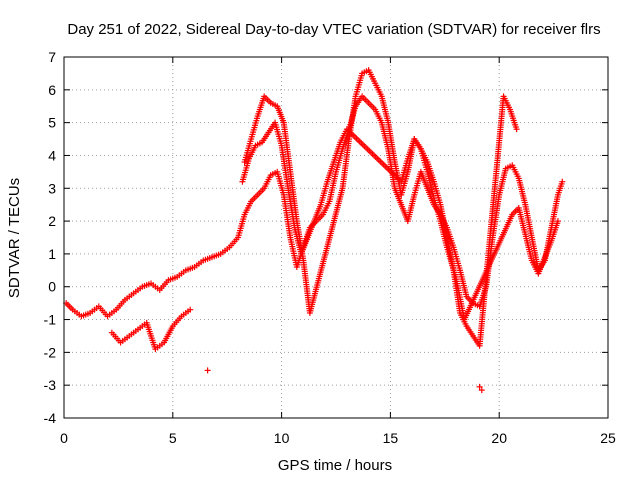 The width and height of the screenshot is (640, 480). Describe the element at coordinates (391, 438) in the screenshot. I see `x-tick-label: 15` at that location.